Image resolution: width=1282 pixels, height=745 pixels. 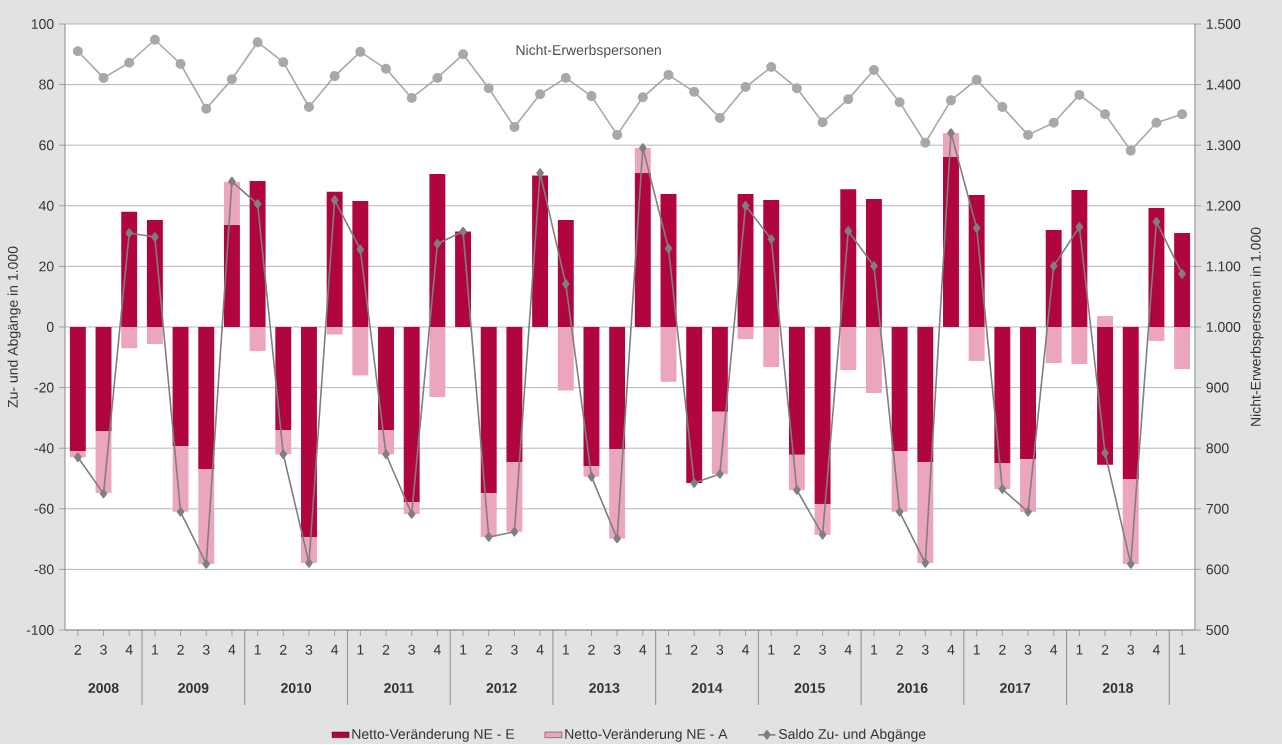 I want to click on text: 2013, so click(x=604, y=688).